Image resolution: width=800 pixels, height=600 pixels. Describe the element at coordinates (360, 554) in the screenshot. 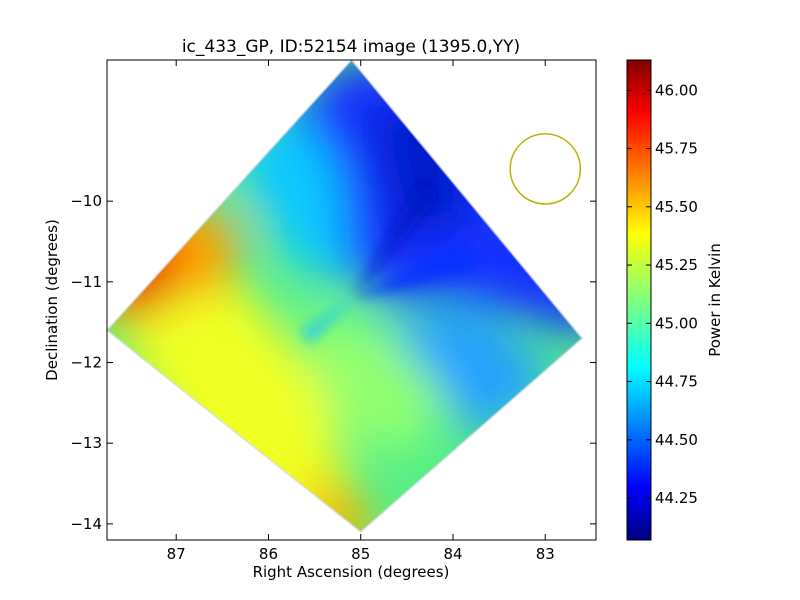

I see `x-tick-label: 85` at that location.